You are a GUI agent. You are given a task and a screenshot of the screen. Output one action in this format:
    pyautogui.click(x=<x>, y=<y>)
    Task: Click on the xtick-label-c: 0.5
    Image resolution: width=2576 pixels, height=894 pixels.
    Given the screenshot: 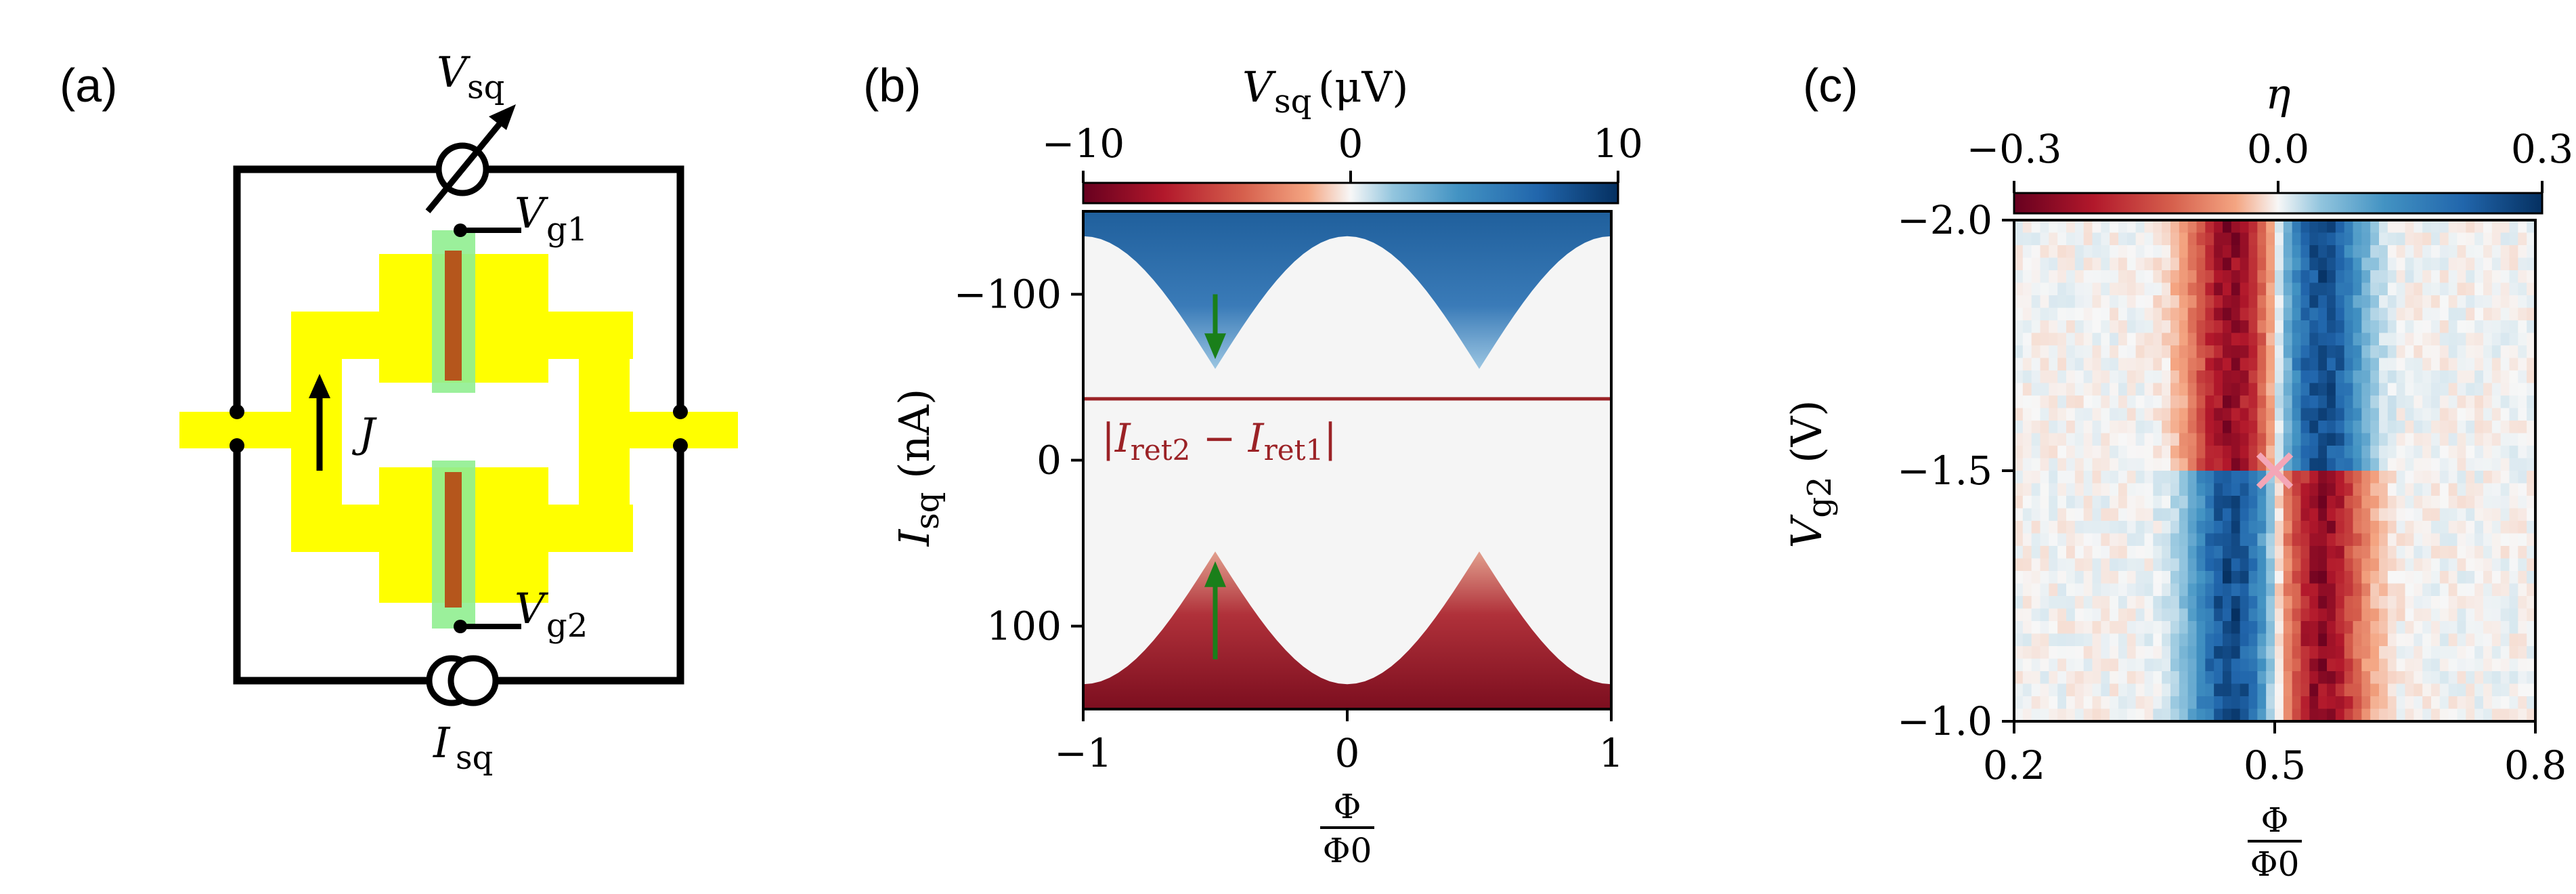 What is the action you would take?
    pyautogui.click(x=2275, y=765)
    